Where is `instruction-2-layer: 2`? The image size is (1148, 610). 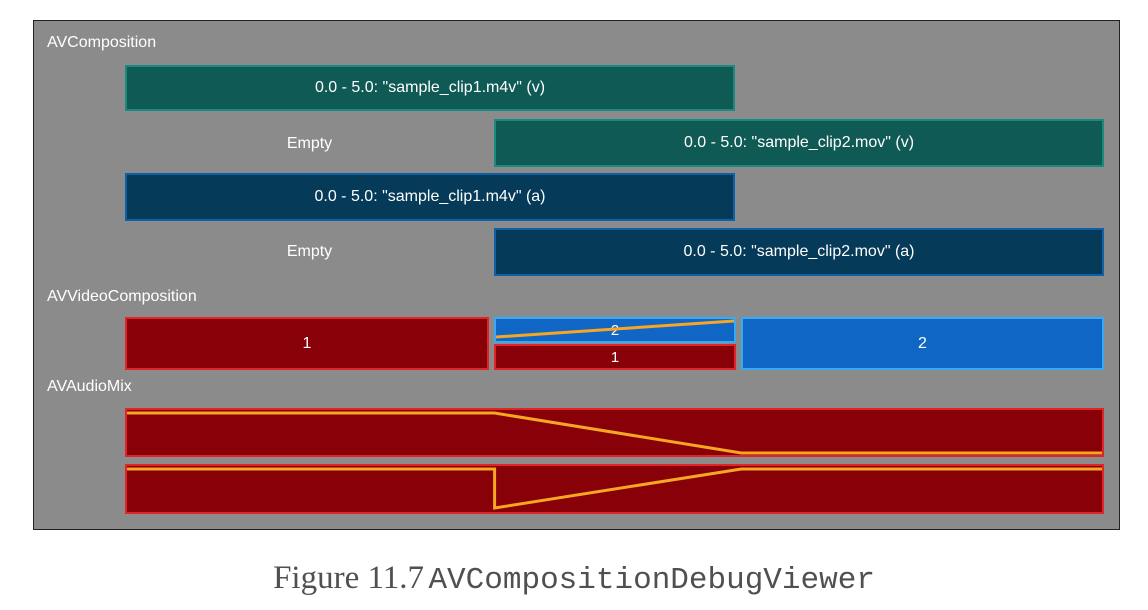 instruction-2-layer: 2 is located at coordinates (922, 343).